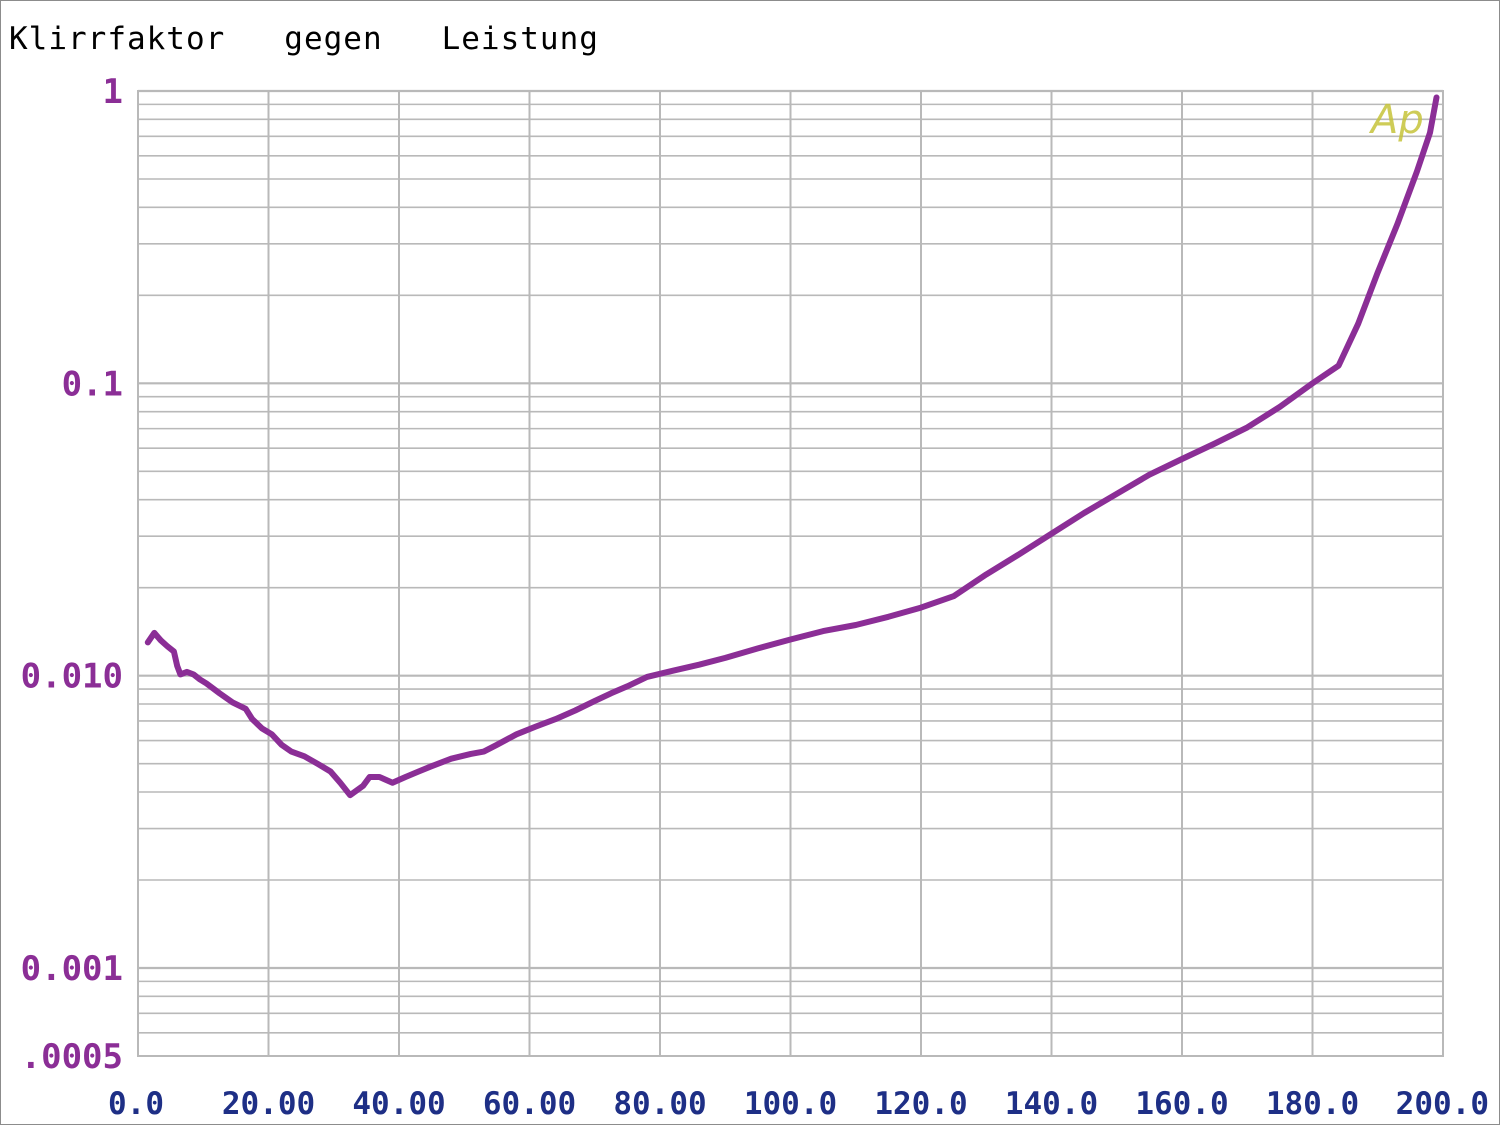 This screenshot has width=1500, height=1125. I want to click on x-tick-label: 0.0, so click(136, 1104).